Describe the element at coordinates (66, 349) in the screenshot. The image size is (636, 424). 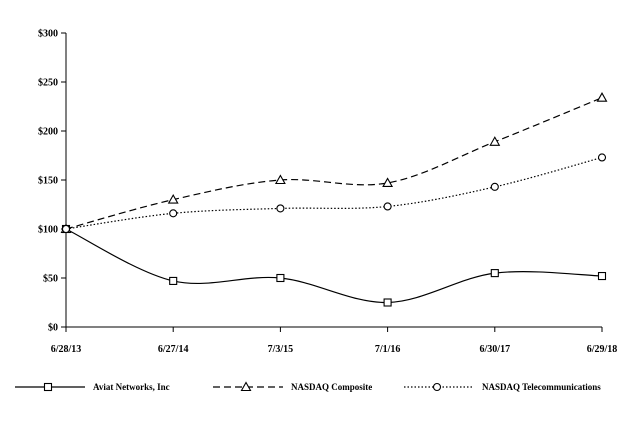
I see `x-tick-label: 6/28/13` at that location.